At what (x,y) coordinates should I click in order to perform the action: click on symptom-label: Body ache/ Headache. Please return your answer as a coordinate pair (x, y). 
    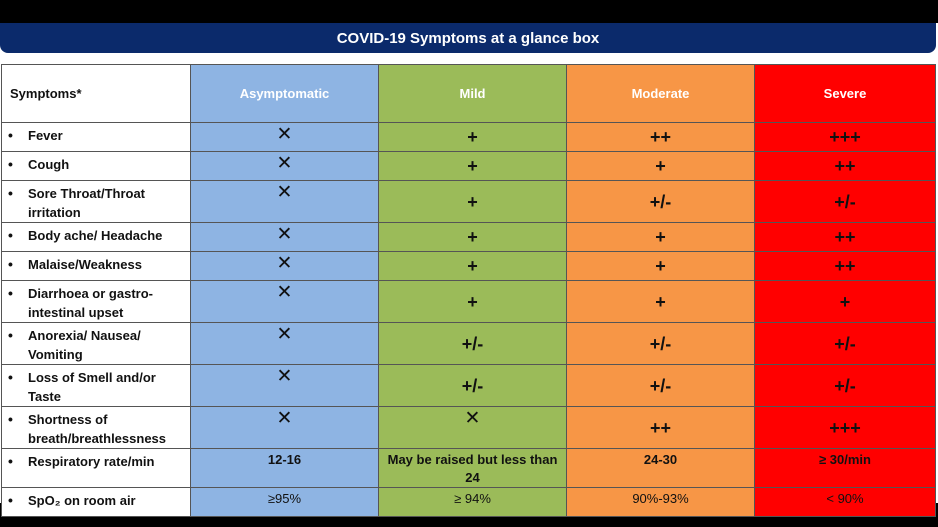
    Looking at the image, I should click on (95, 235).